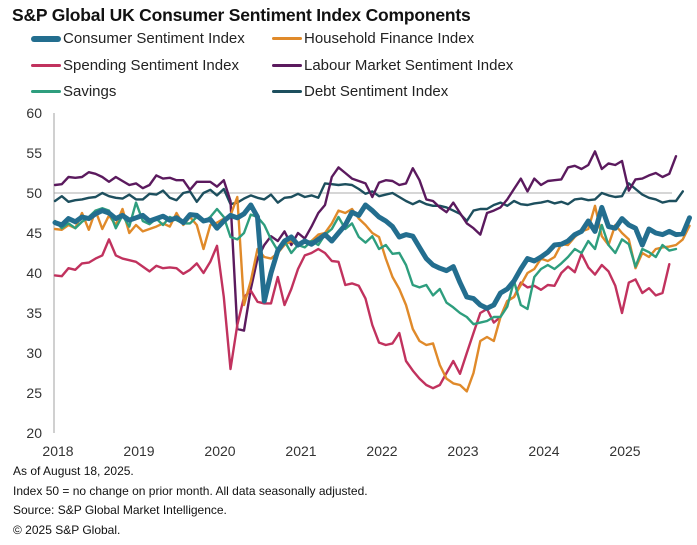 The width and height of the screenshot is (697, 545). What do you see at coordinates (389, 38) in the screenshot?
I see `legend-label: Household Finance Index` at bounding box center [389, 38].